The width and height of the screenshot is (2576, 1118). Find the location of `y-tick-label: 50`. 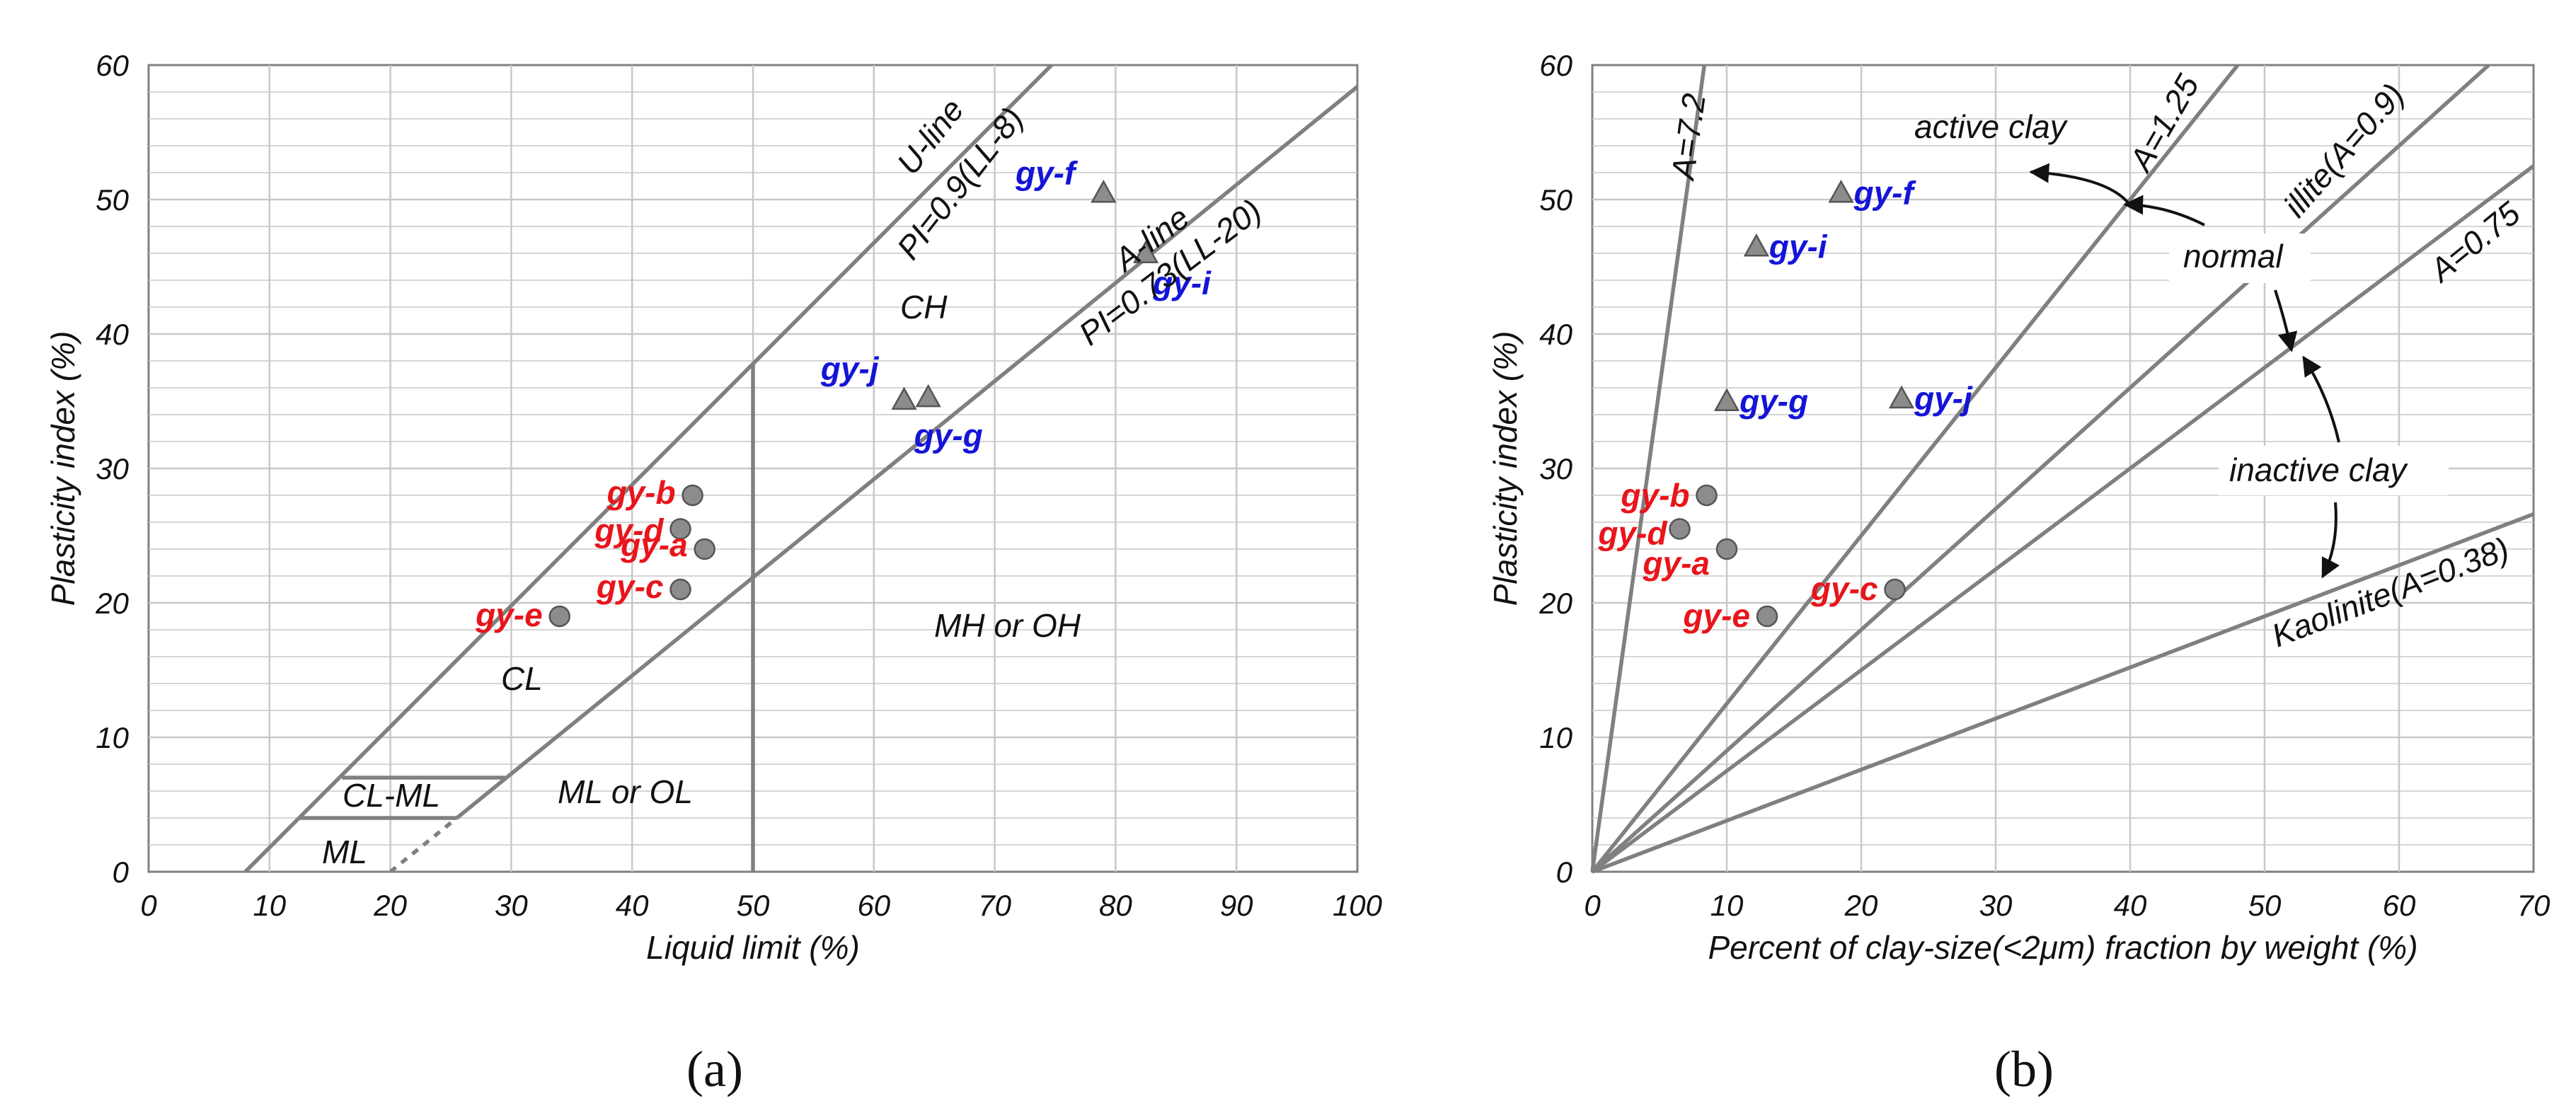

y-tick-label: 50 is located at coordinates (1555, 200).